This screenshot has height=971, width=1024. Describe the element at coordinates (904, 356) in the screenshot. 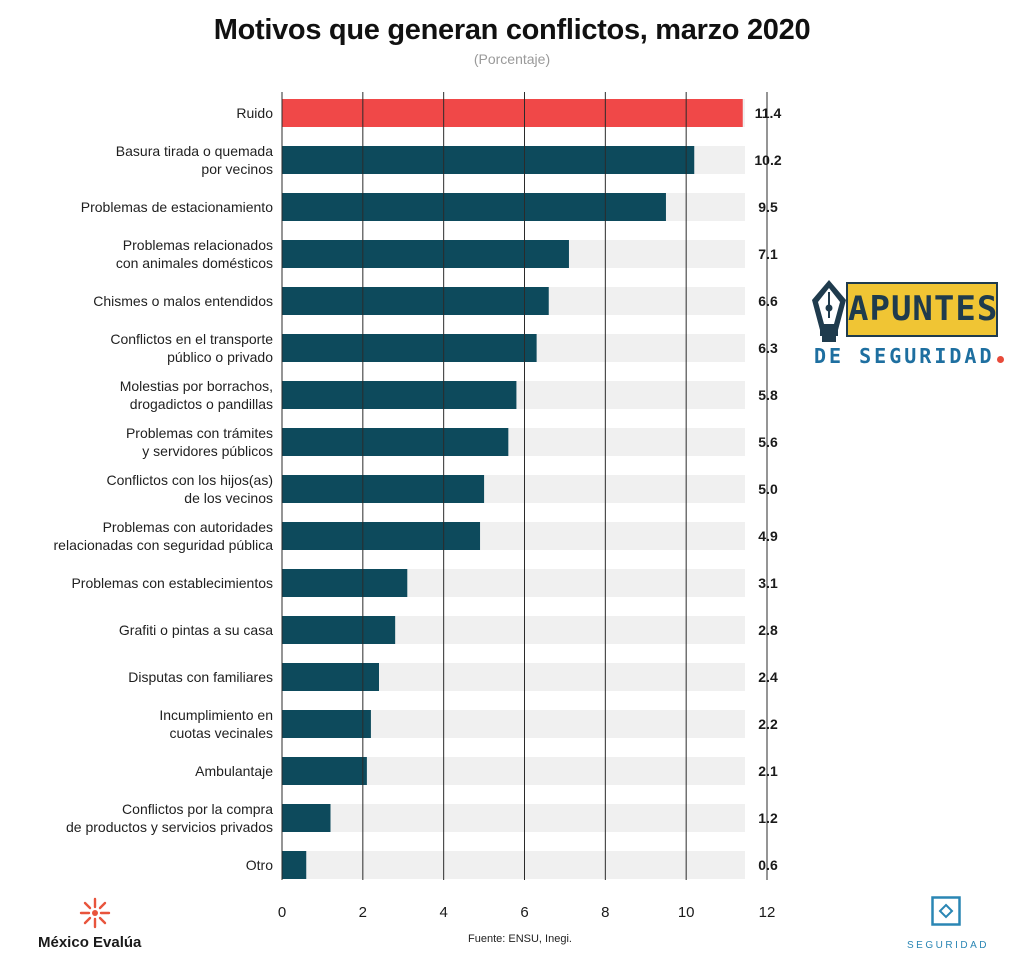

I see `apuntes-subtitle-text: DE SEGURIDAD` at that location.